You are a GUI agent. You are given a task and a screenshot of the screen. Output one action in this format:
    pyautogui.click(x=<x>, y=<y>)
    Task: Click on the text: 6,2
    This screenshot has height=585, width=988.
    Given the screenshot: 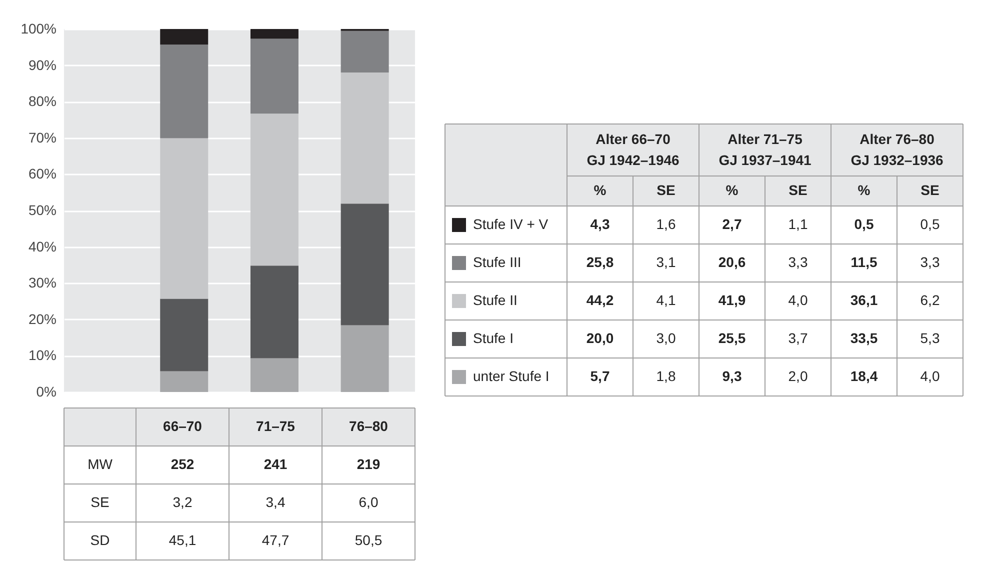 What is the action you would take?
    pyautogui.click(x=930, y=300)
    